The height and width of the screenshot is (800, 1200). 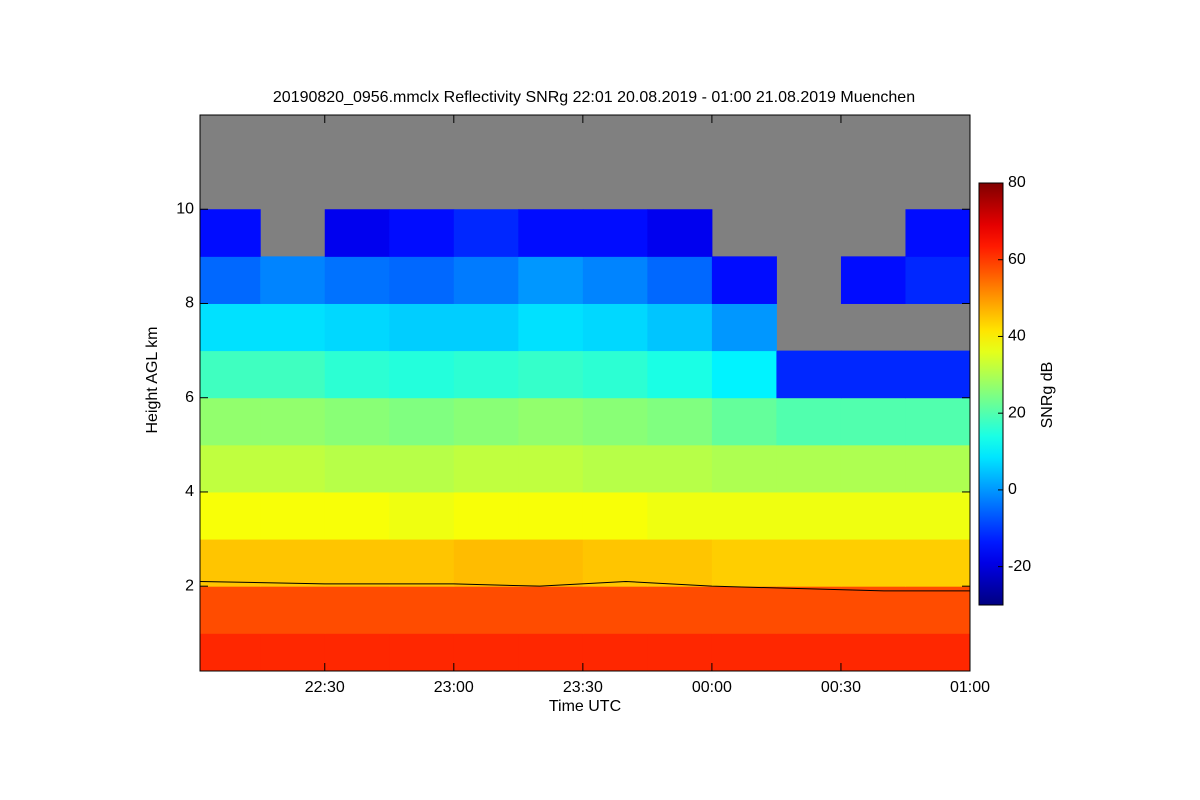 I want to click on y-tick-label: 6, so click(x=189, y=397).